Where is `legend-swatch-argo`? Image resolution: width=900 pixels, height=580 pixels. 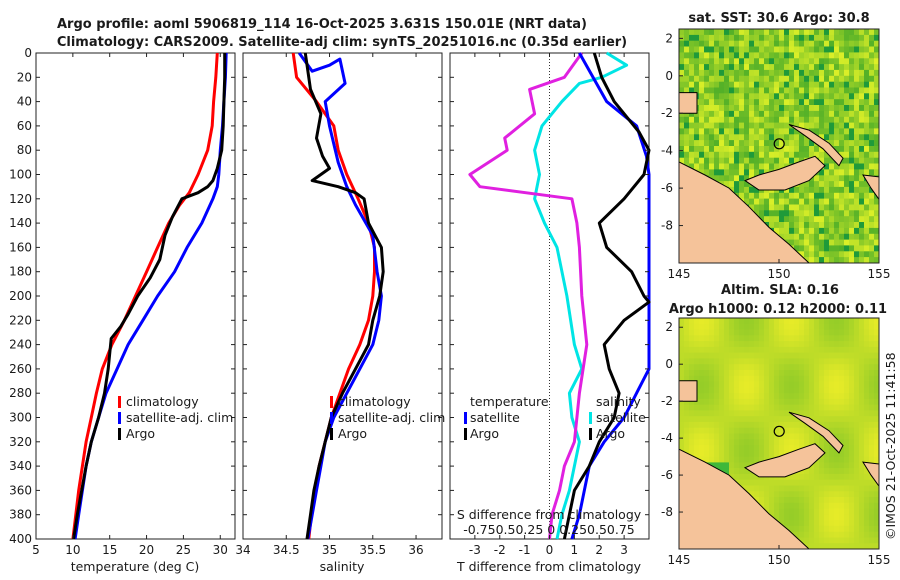
legend-swatch-argo is located at coordinates (331, 434).